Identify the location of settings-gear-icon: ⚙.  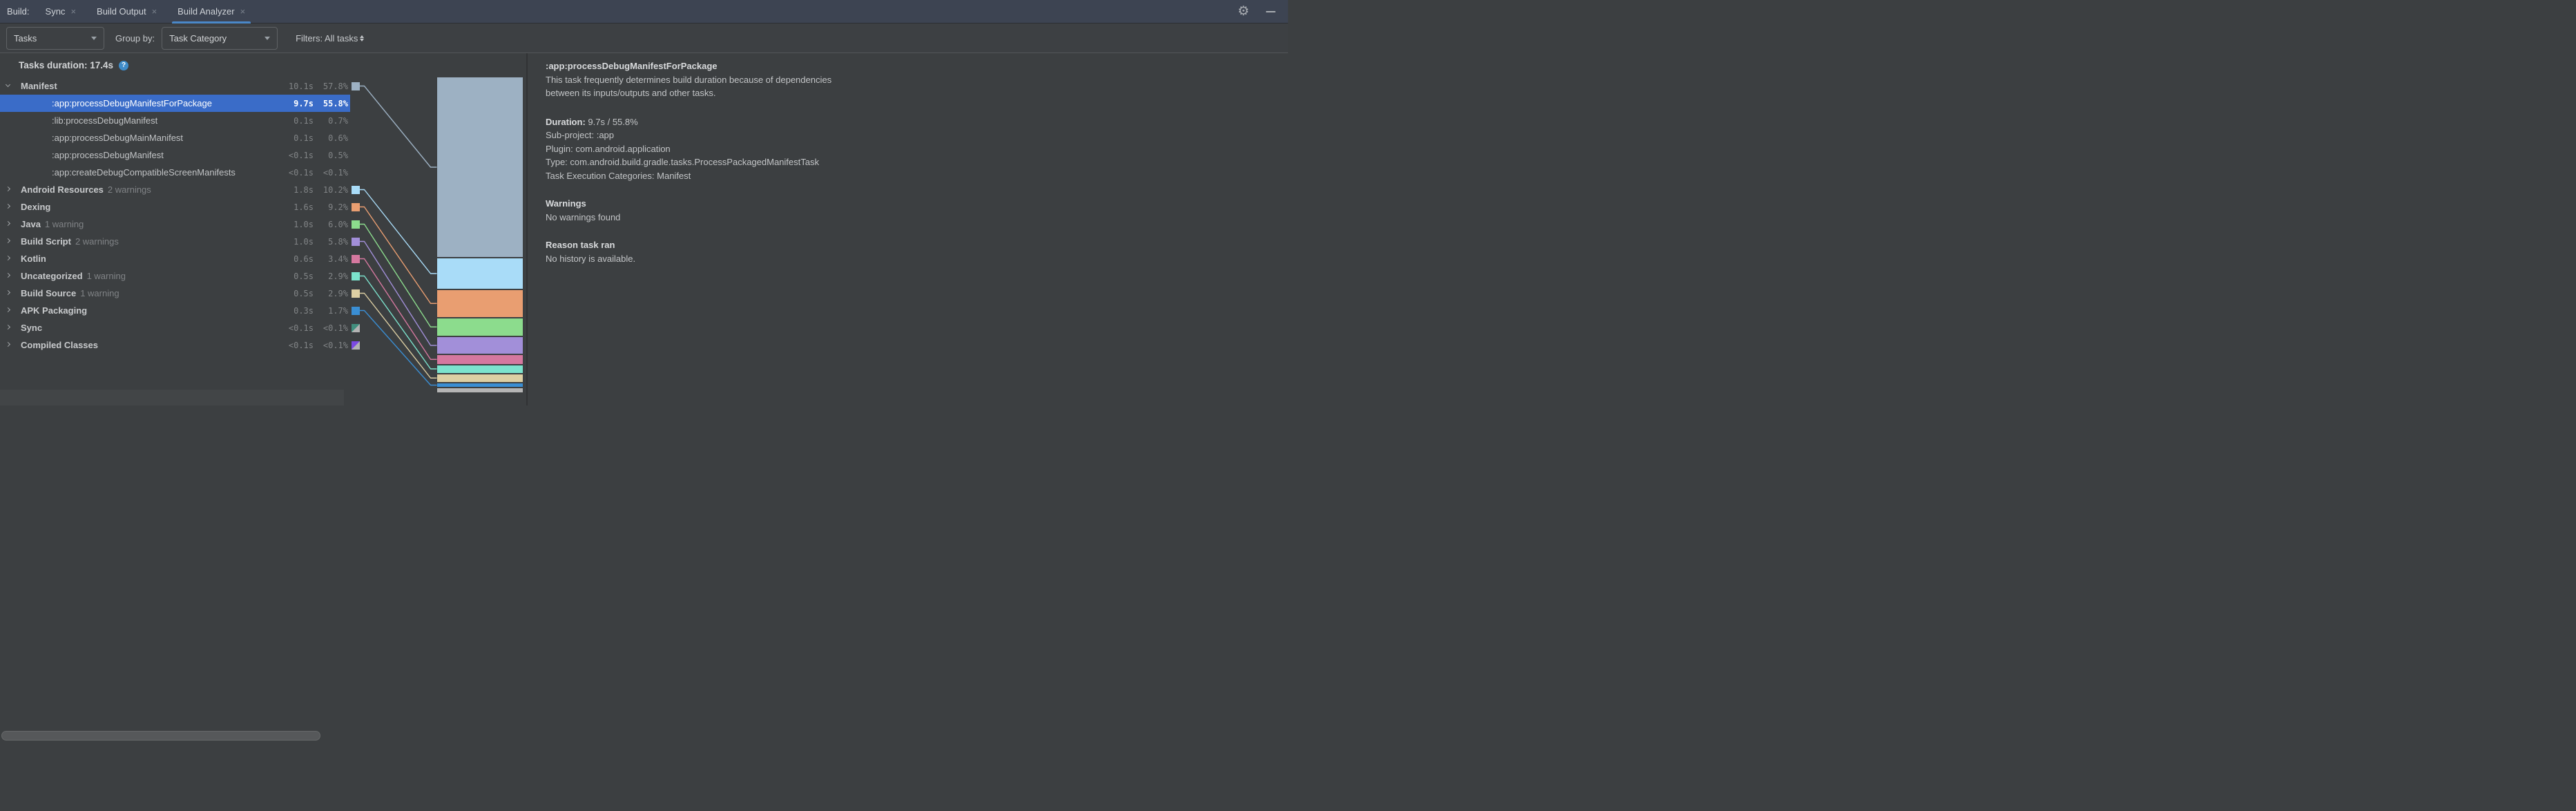
(1243, 11).